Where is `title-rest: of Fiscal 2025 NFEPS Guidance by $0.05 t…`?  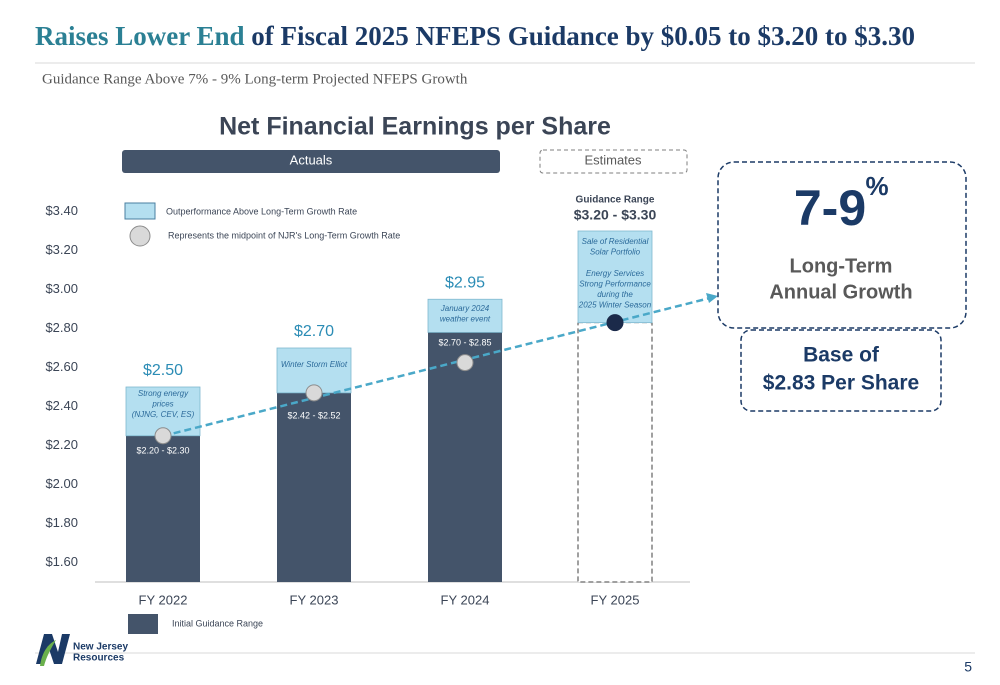
title-rest: of Fiscal 2025 NFEPS Guidance by $0.05 t… is located at coordinates (583, 36).